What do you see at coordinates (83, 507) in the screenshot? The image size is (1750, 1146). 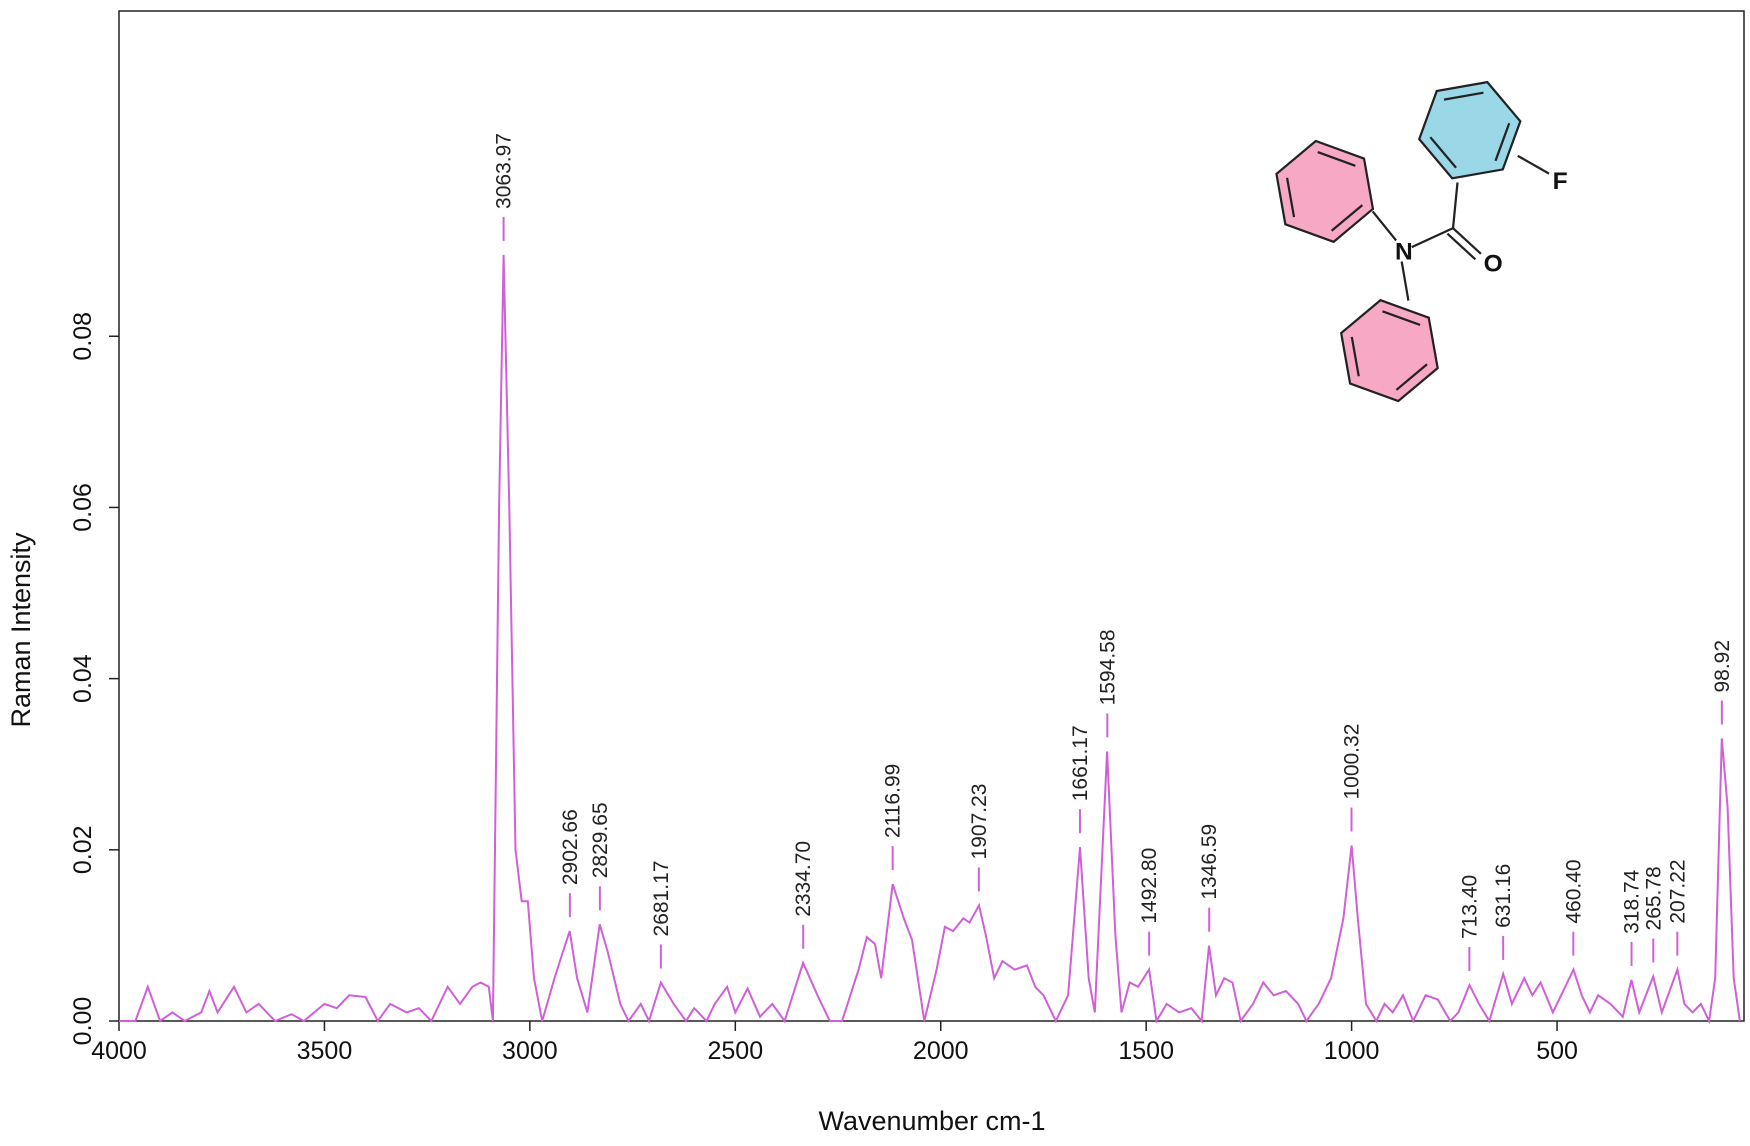 I see `y-tick-label: 0.06` at bounding box center [83, 507].